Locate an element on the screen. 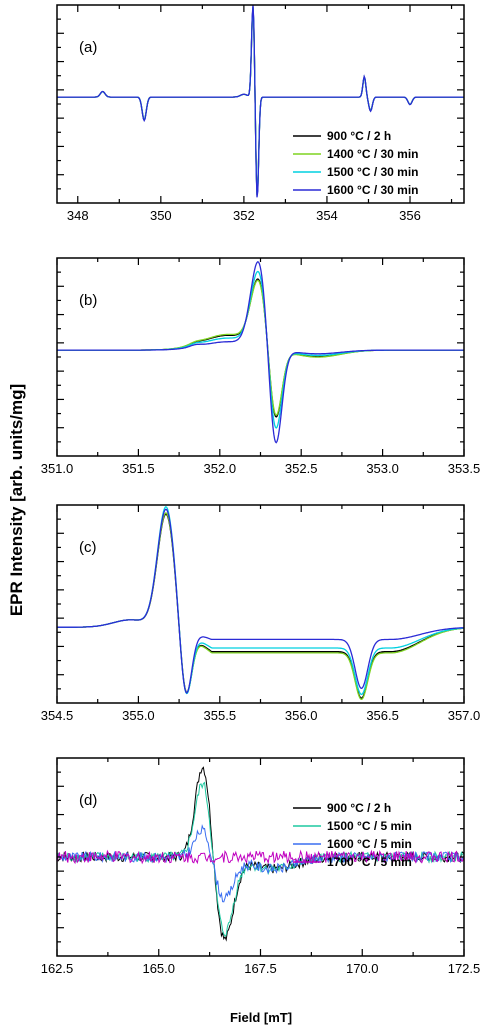  x-tick-label: 354 is located at coordinates (327, 215).